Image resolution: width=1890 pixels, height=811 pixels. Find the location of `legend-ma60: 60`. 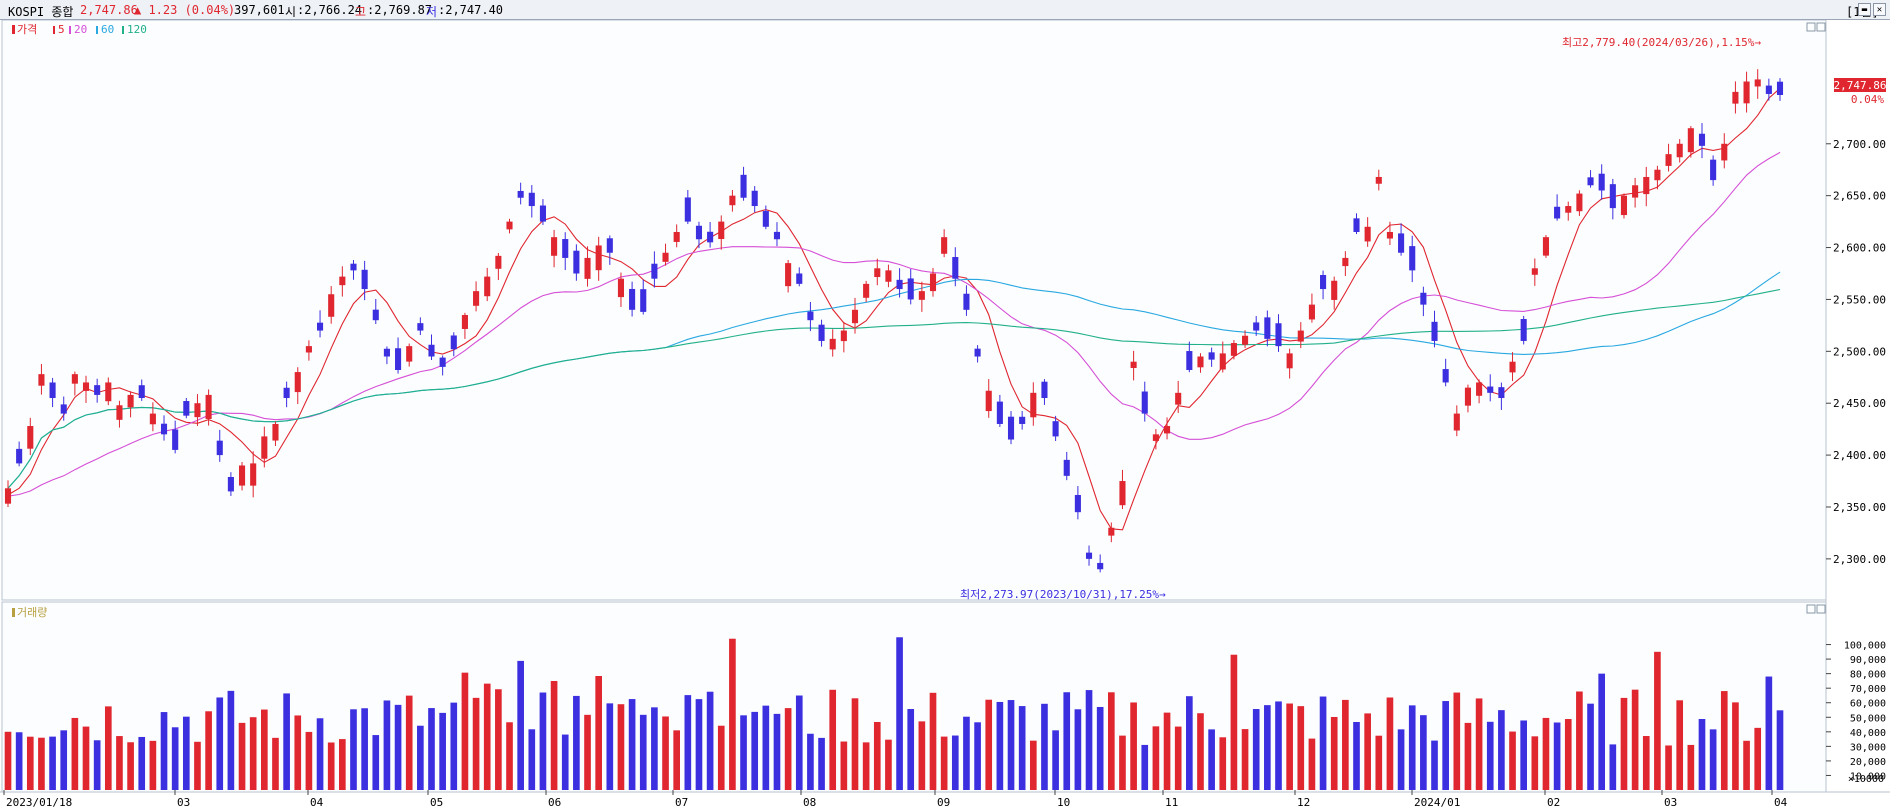

legend-ma60: 60 is located at coordinates (107, 29).